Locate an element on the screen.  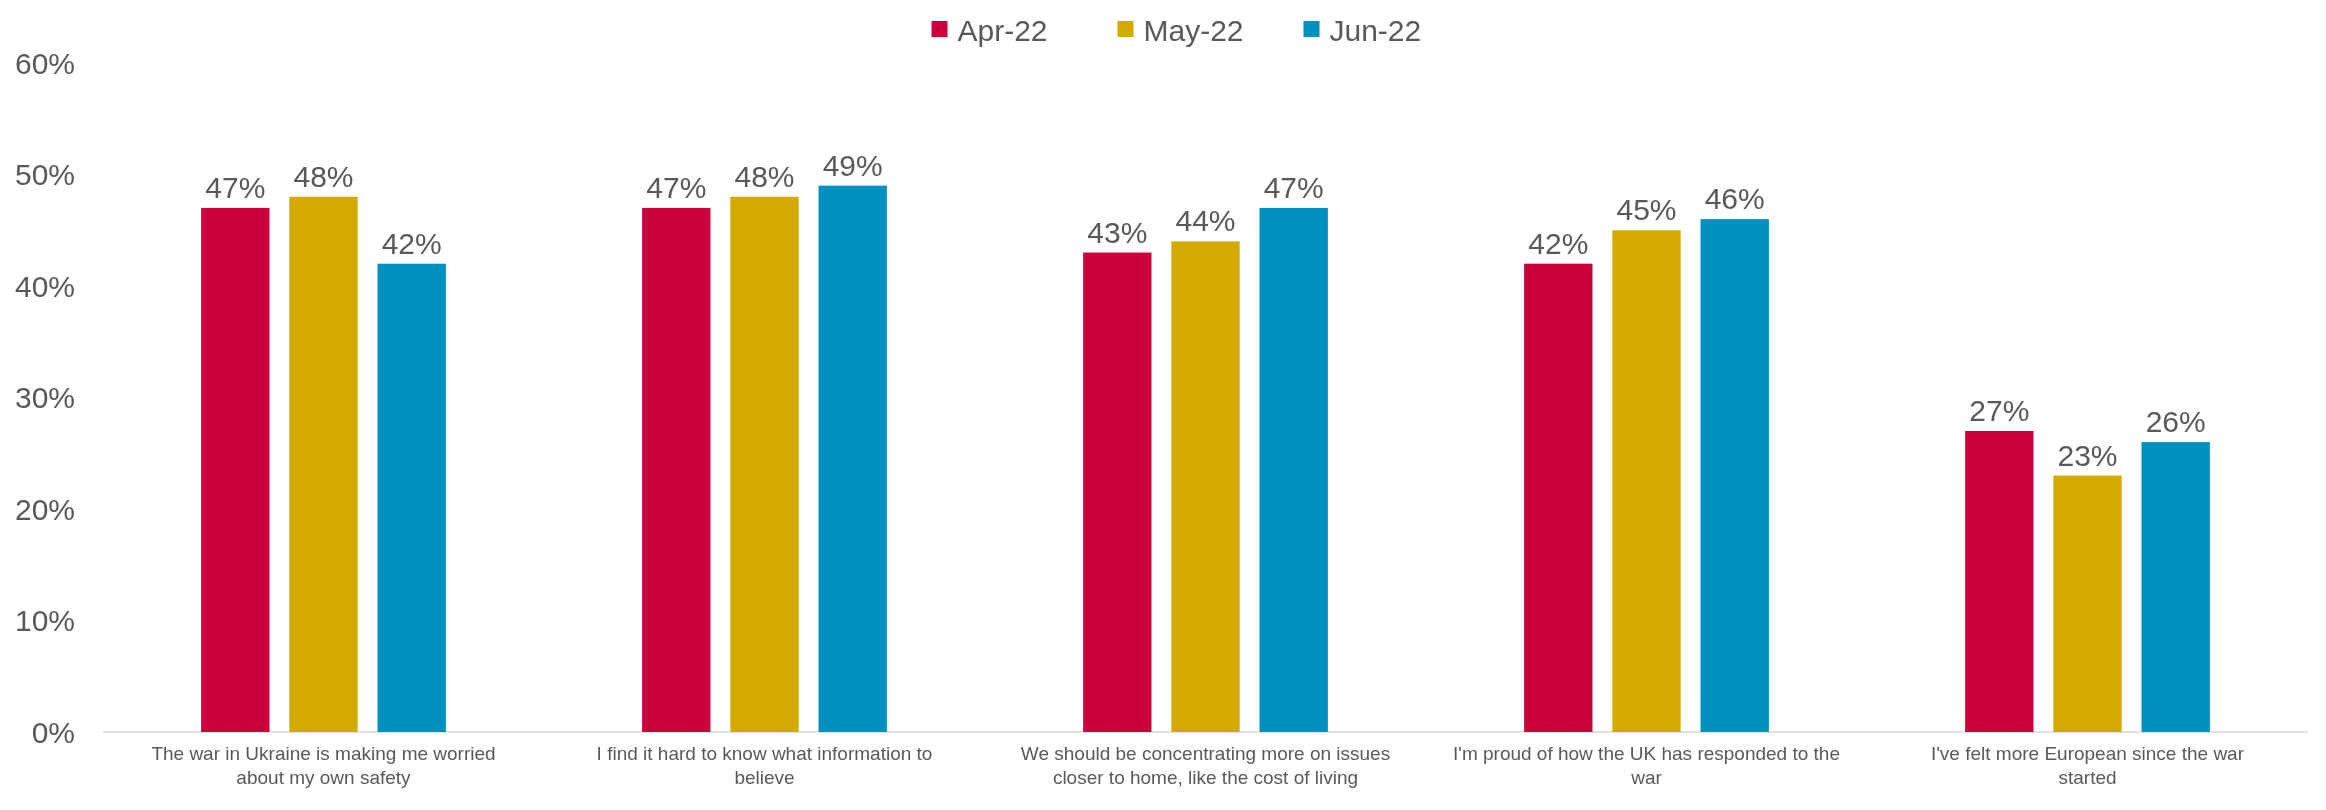
data-label: 27% is located at coordinates (1999, 410).